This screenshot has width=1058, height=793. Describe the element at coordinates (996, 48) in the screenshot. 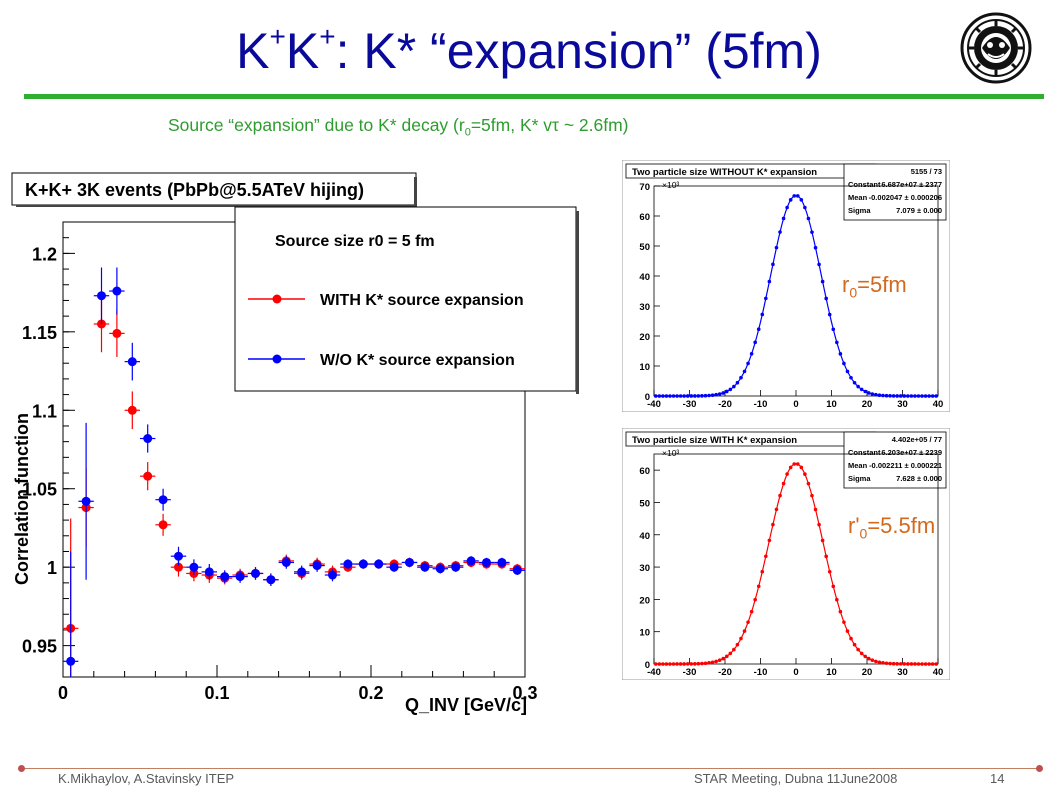

I see `institute-seal-icon` at that location.